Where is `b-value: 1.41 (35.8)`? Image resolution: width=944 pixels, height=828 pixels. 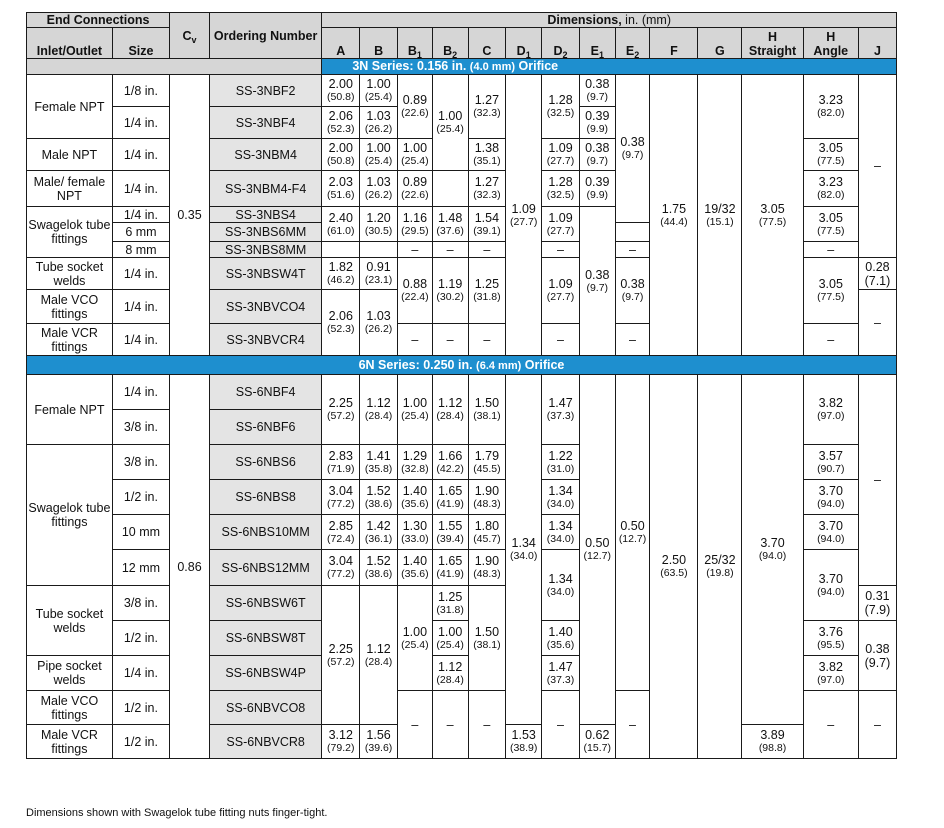
b-value: 1.41 (35.8) is located at coordinates (378, 462).